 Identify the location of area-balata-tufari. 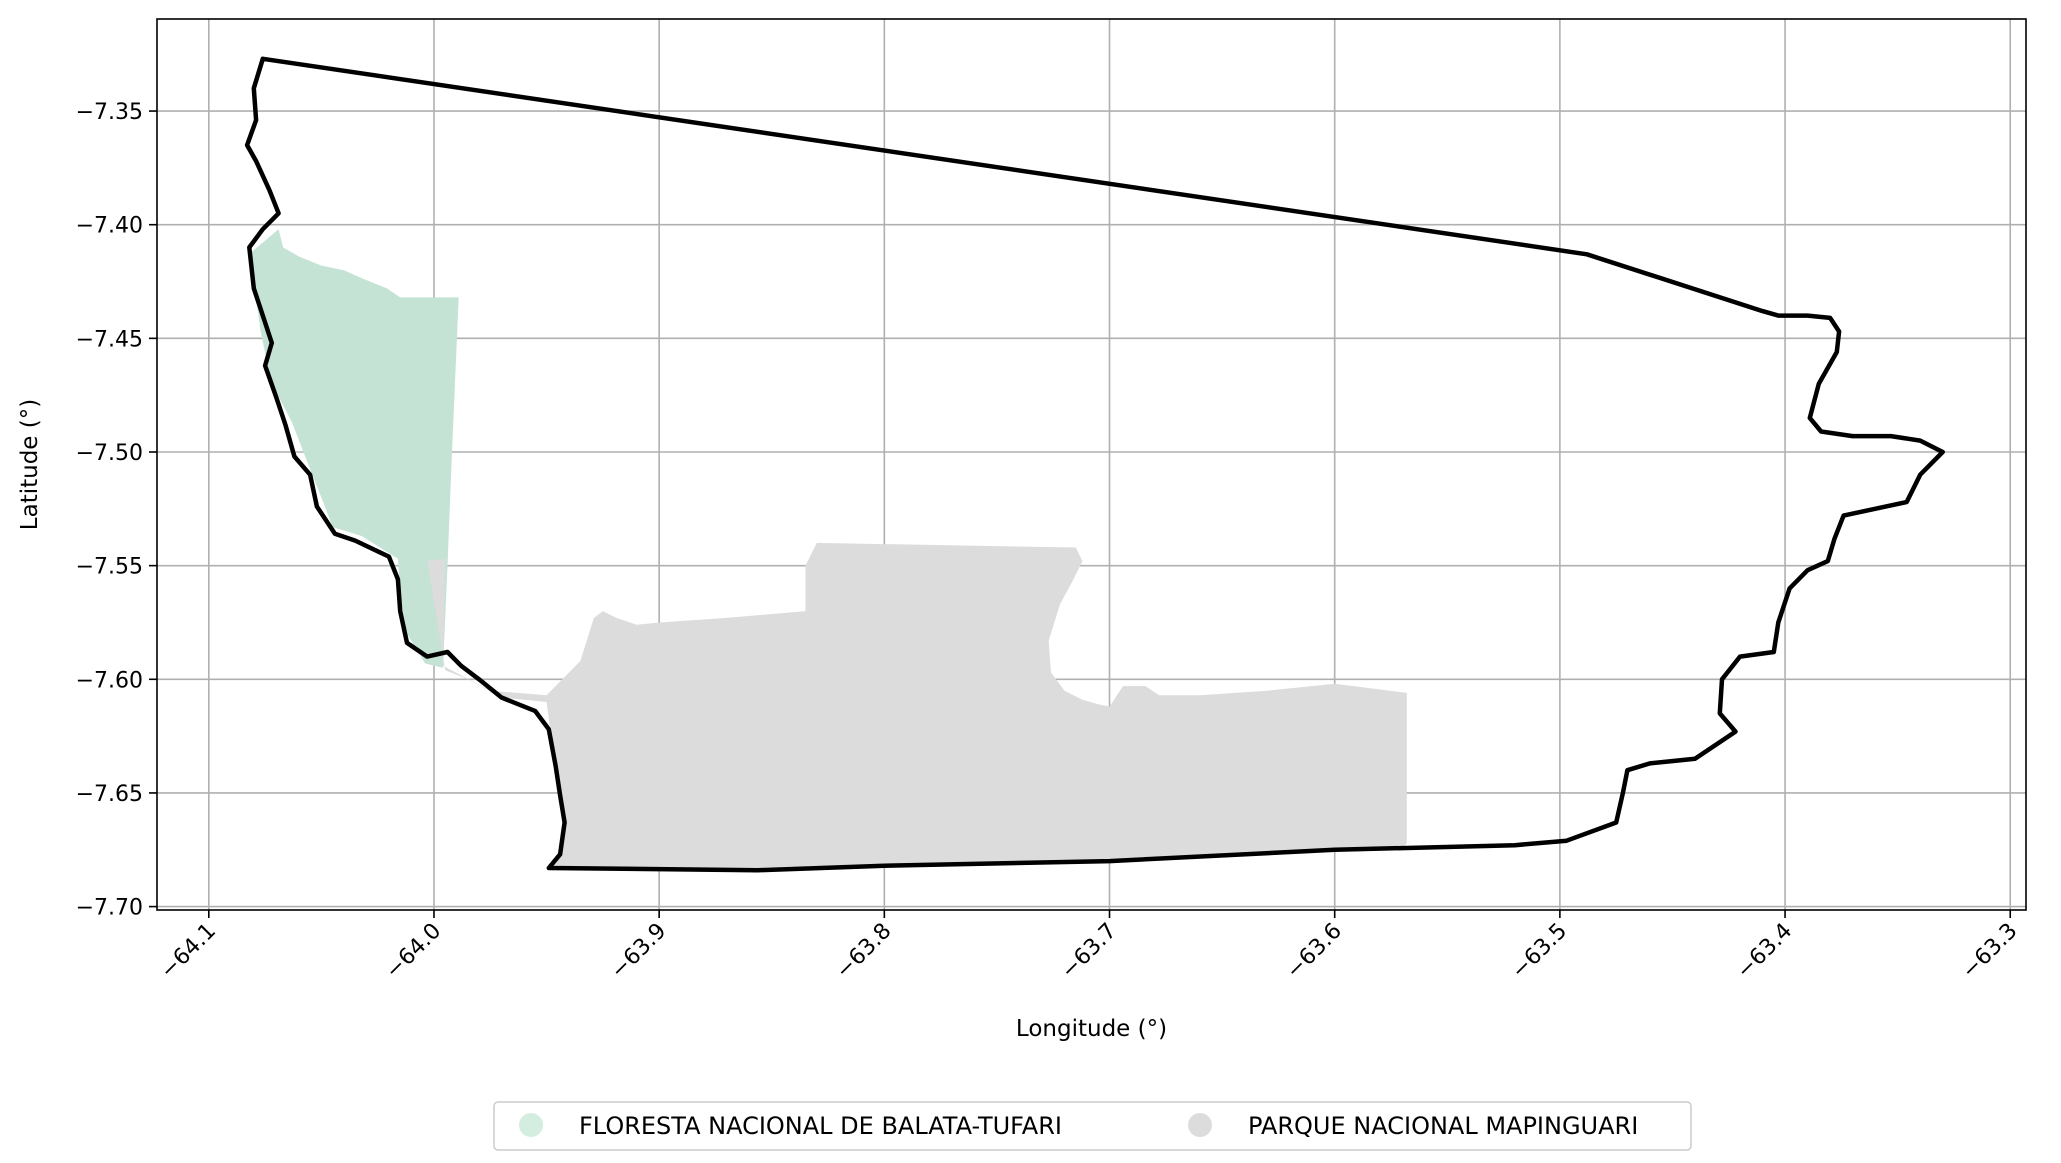
(355, 448).